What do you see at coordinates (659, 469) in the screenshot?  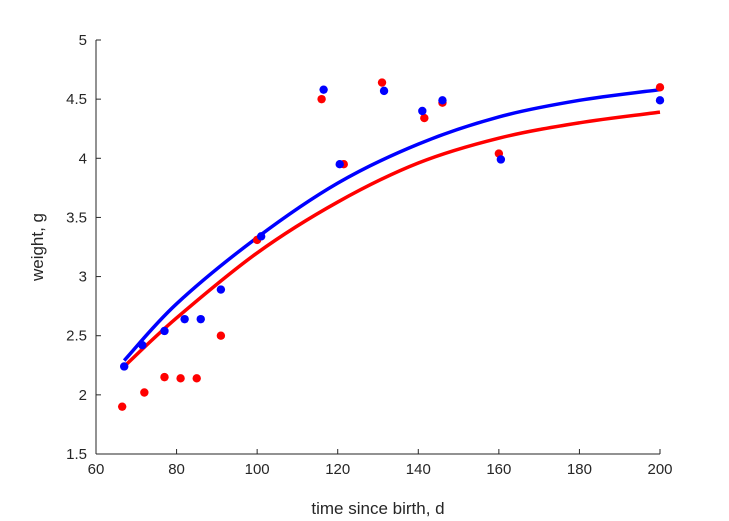 I see `x-tick-label: 200` at bounding box center [659, 469].